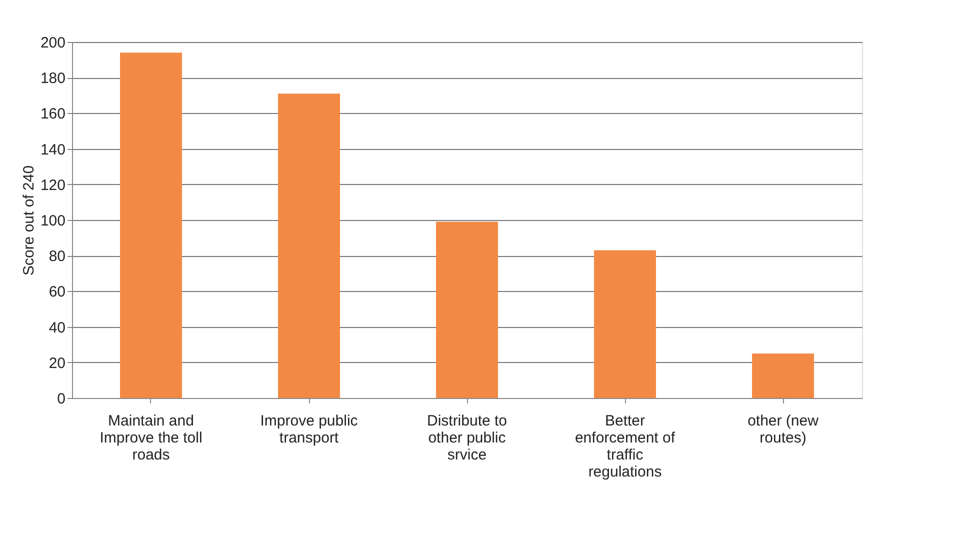 The width and height of the screenshot is (966, 533). What do you see at coordinates (151, 438) in the screenshot?
I see `x-tick-label: Maintain and Improve the toll roads` at bounding box center [151, 438].